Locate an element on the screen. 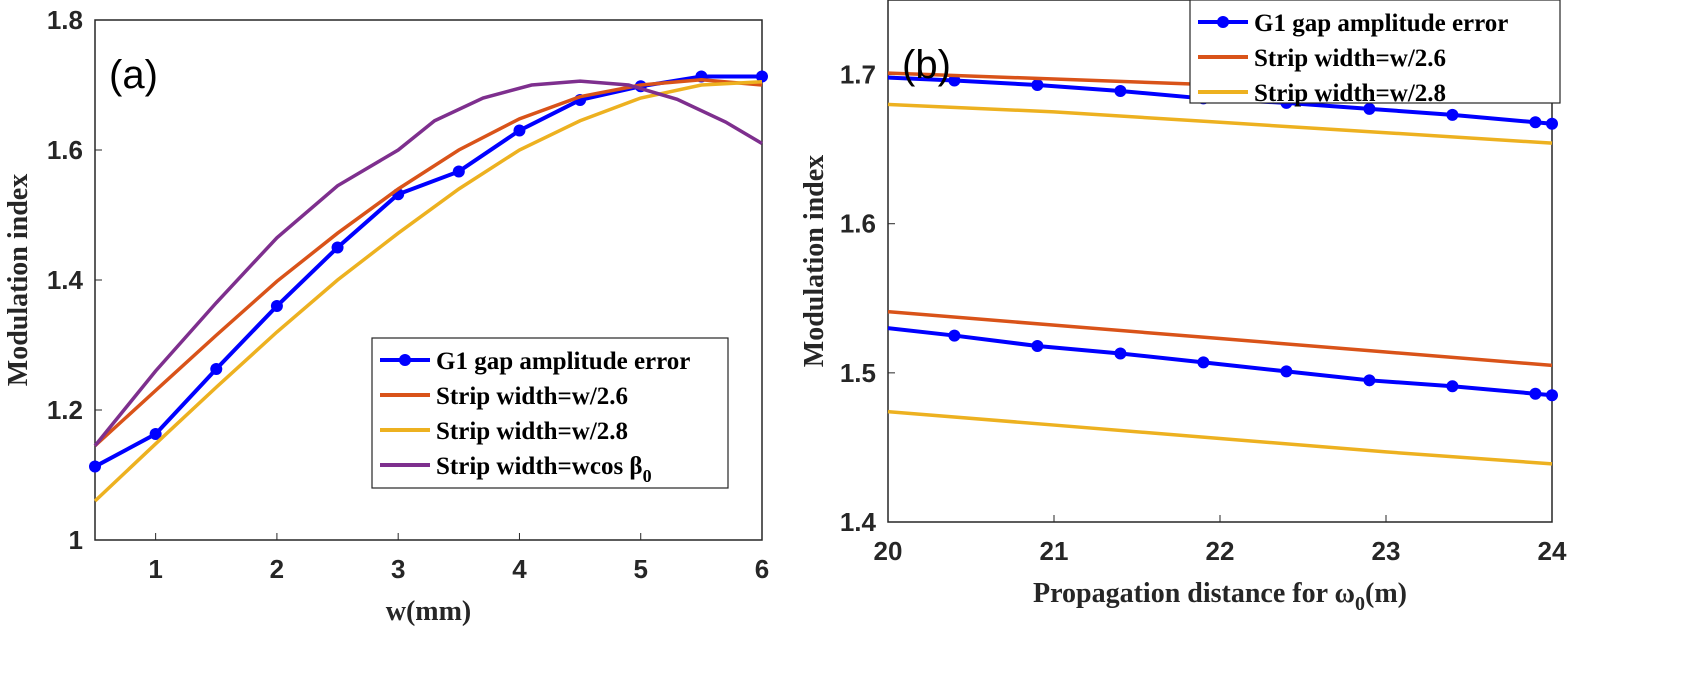  x-axis-label-suffix: (m) is located at coordinates (1386, 593).